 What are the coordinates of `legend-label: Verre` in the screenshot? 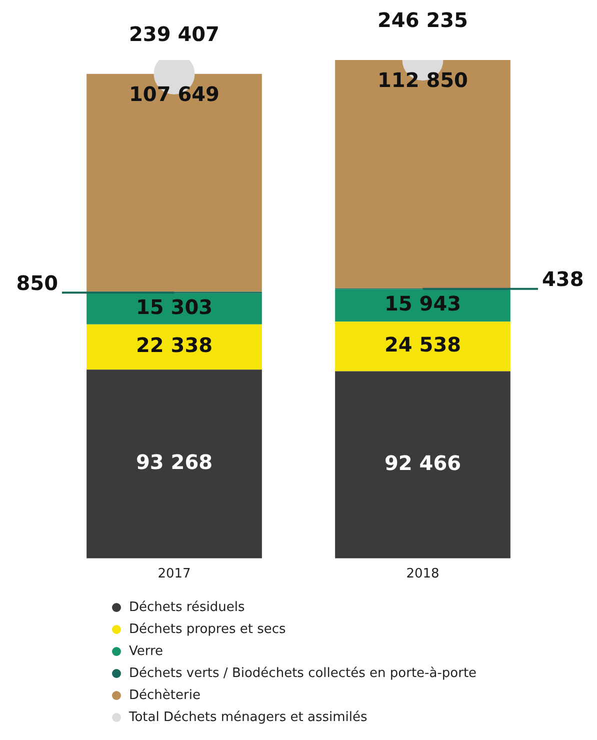 It's located at (146, 651).